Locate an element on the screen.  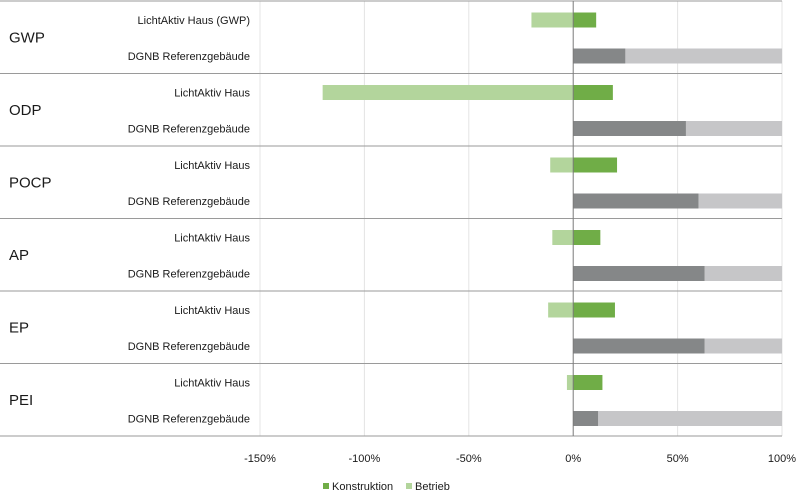
legend: Konstruktion Betrieb is located at coordinates (386, 487).